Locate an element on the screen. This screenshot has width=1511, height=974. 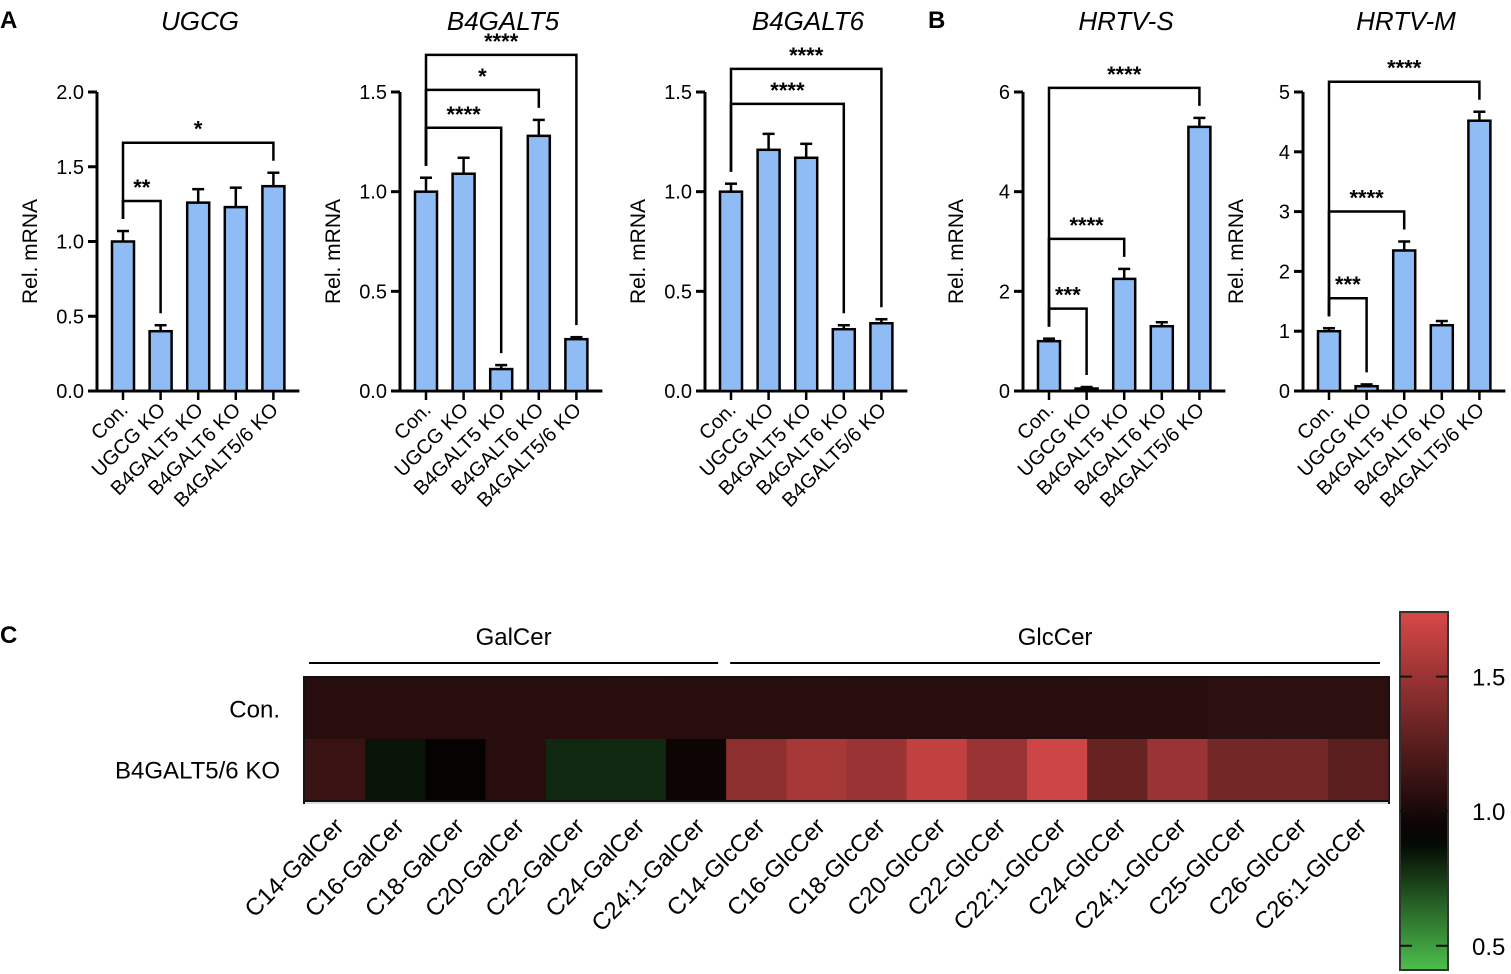
group-label: GalCer is located at coordinates (514, 637).